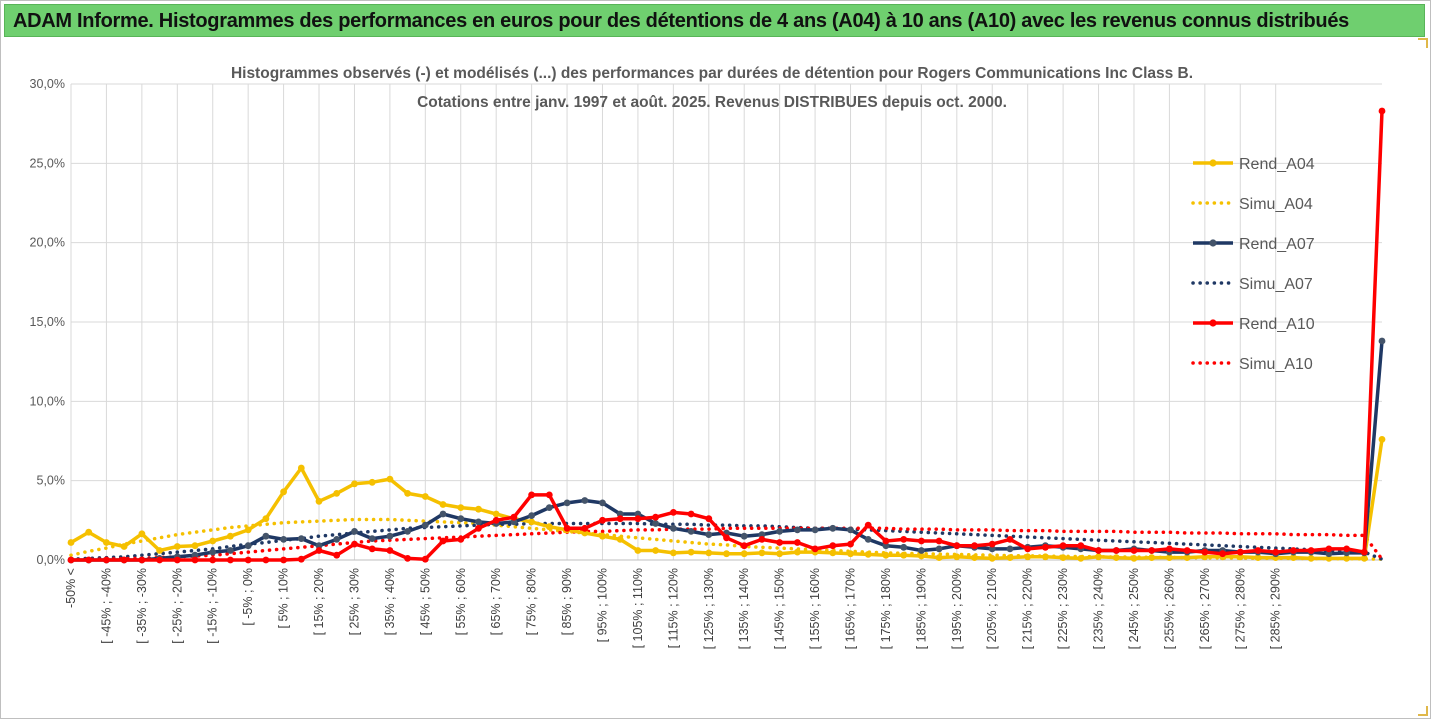 The image size is (1431, 719). I want to click on resize-handle-bottom-right, so click(1423, 711).